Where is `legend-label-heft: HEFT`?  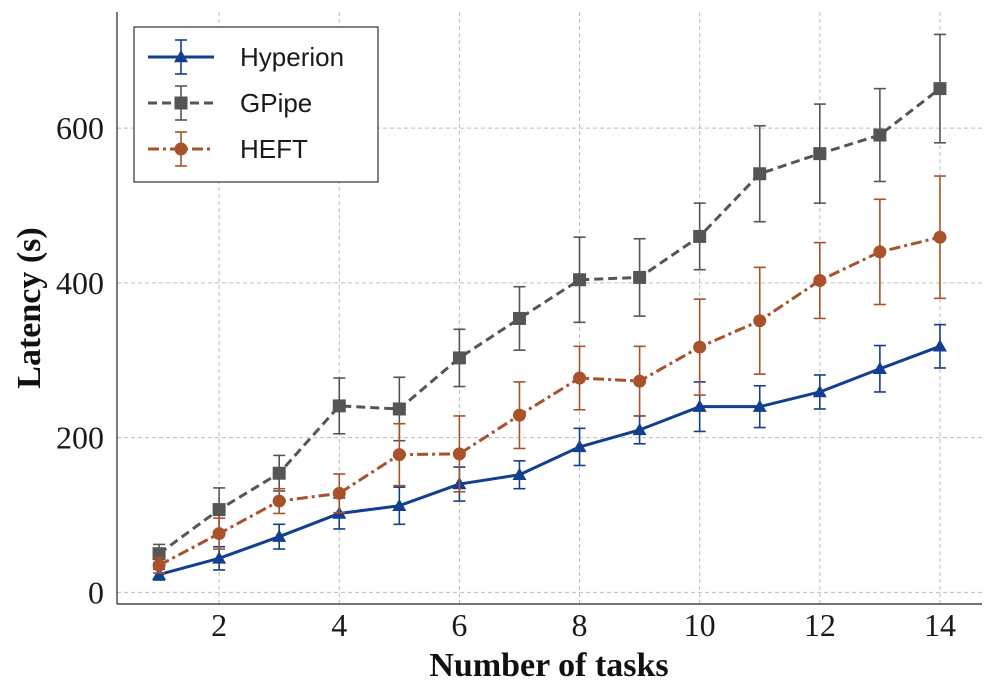
legend-label-heft: HEFT is located at coordinates (274, 149).